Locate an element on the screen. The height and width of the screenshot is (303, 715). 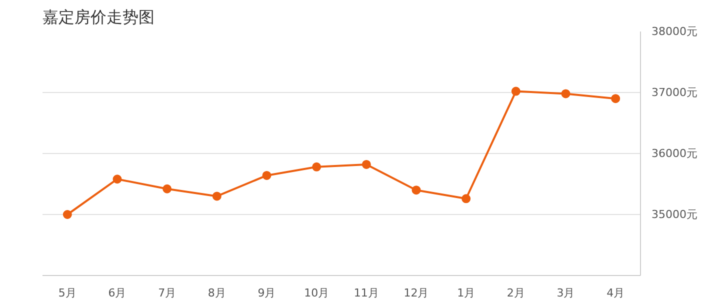
x-tick-label: 10月 is located at coordinates (317, 293).